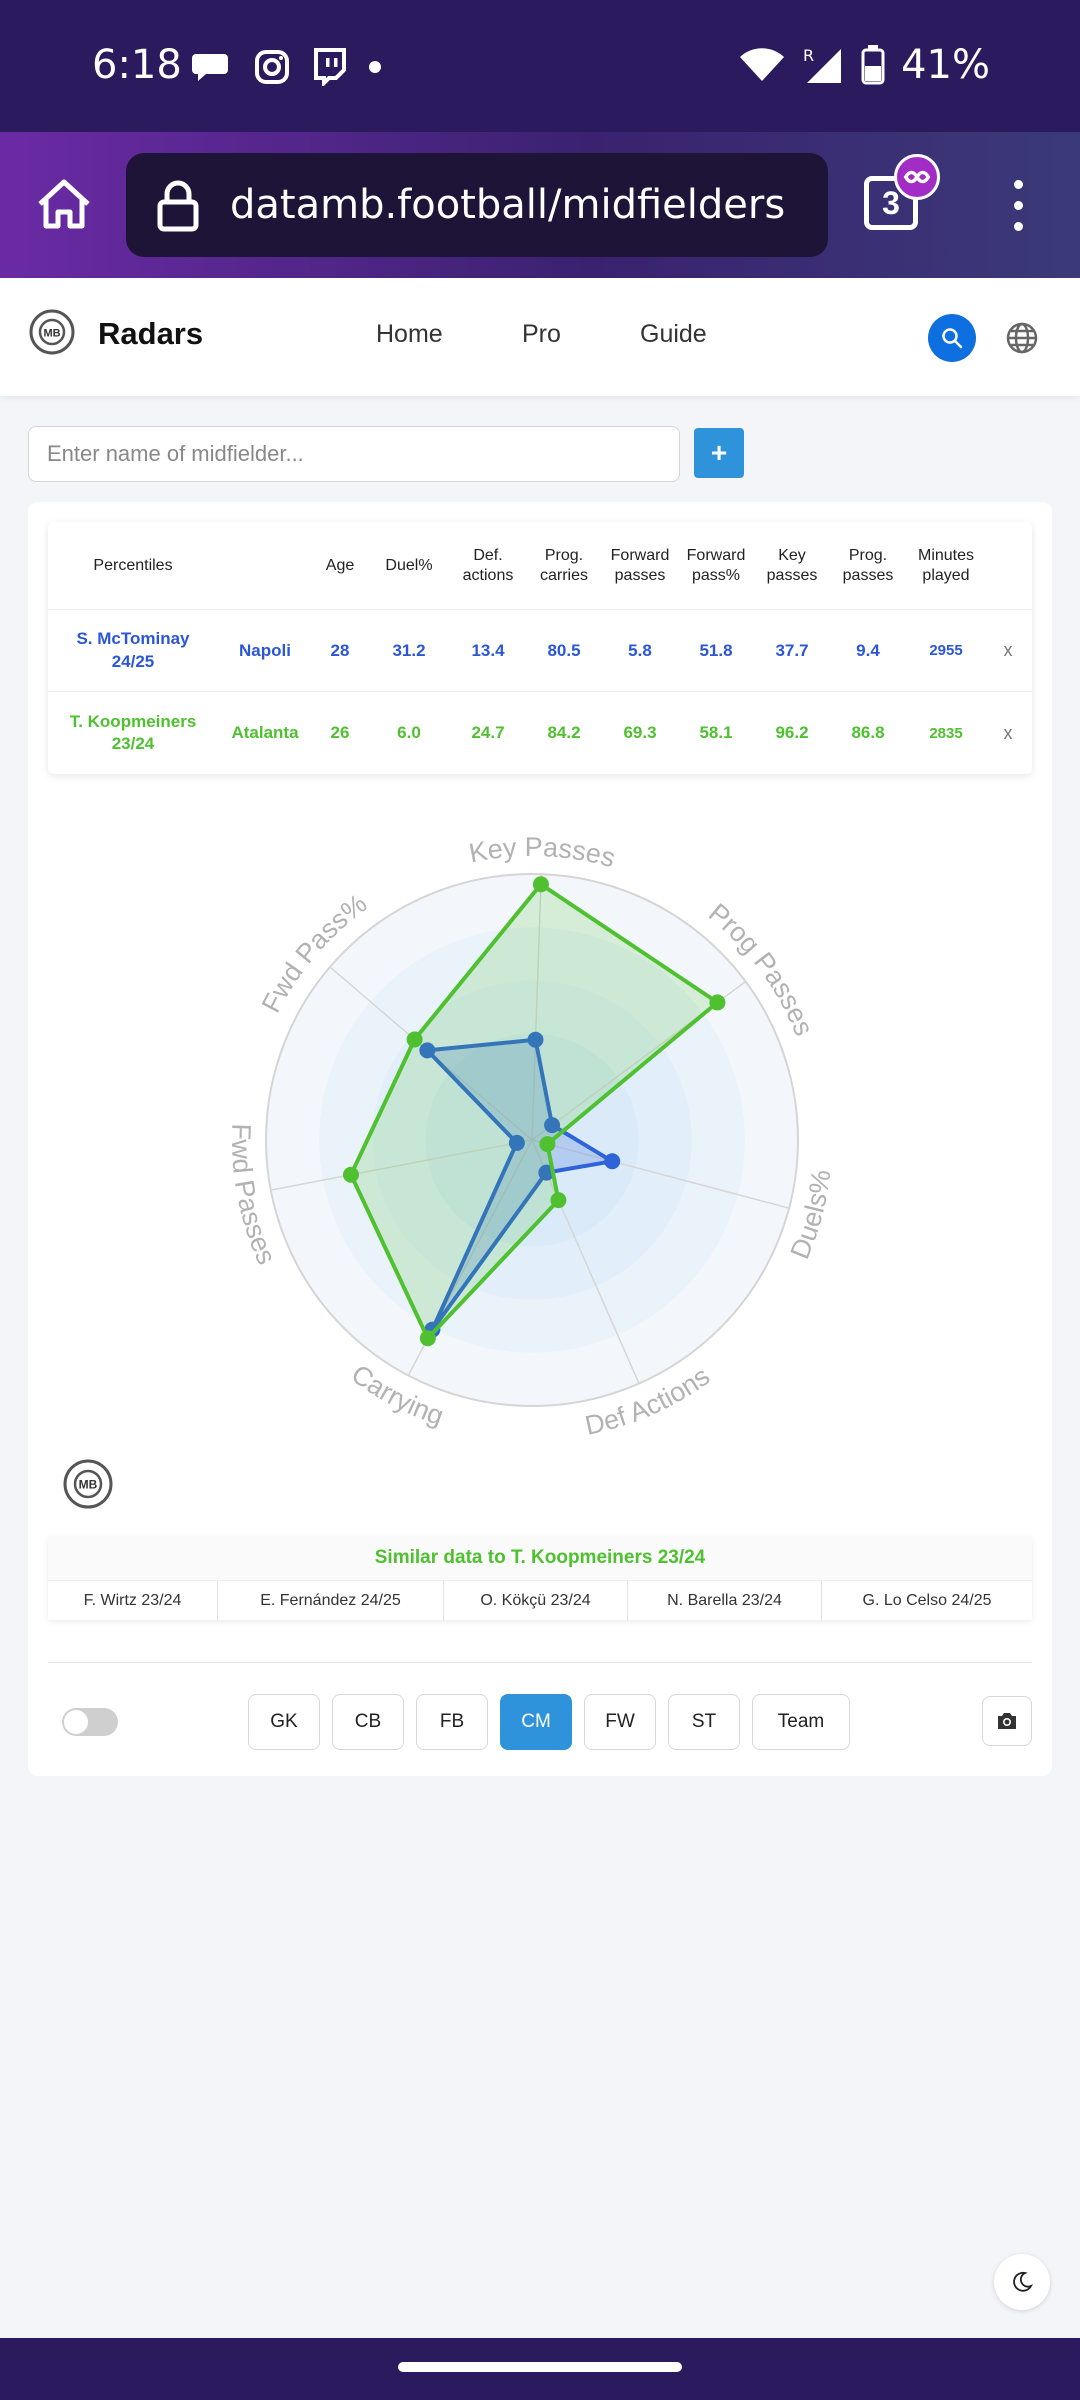 Image resolution: width=1080 pixels, height=2400 pixels. What do you see at coordinates (151, 333) in the screenshot?
I see `site-title: Radars` at bounding box center [151, 333].